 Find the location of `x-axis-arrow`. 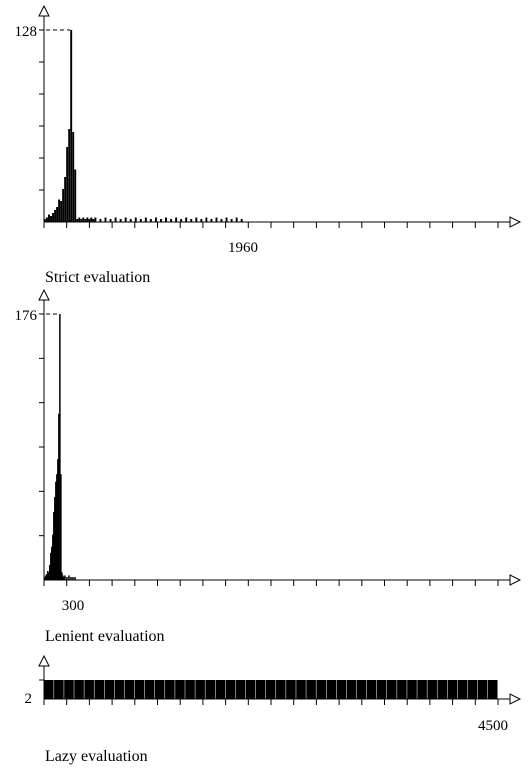

x-axis-arrow is located at coordinates (515, 222).